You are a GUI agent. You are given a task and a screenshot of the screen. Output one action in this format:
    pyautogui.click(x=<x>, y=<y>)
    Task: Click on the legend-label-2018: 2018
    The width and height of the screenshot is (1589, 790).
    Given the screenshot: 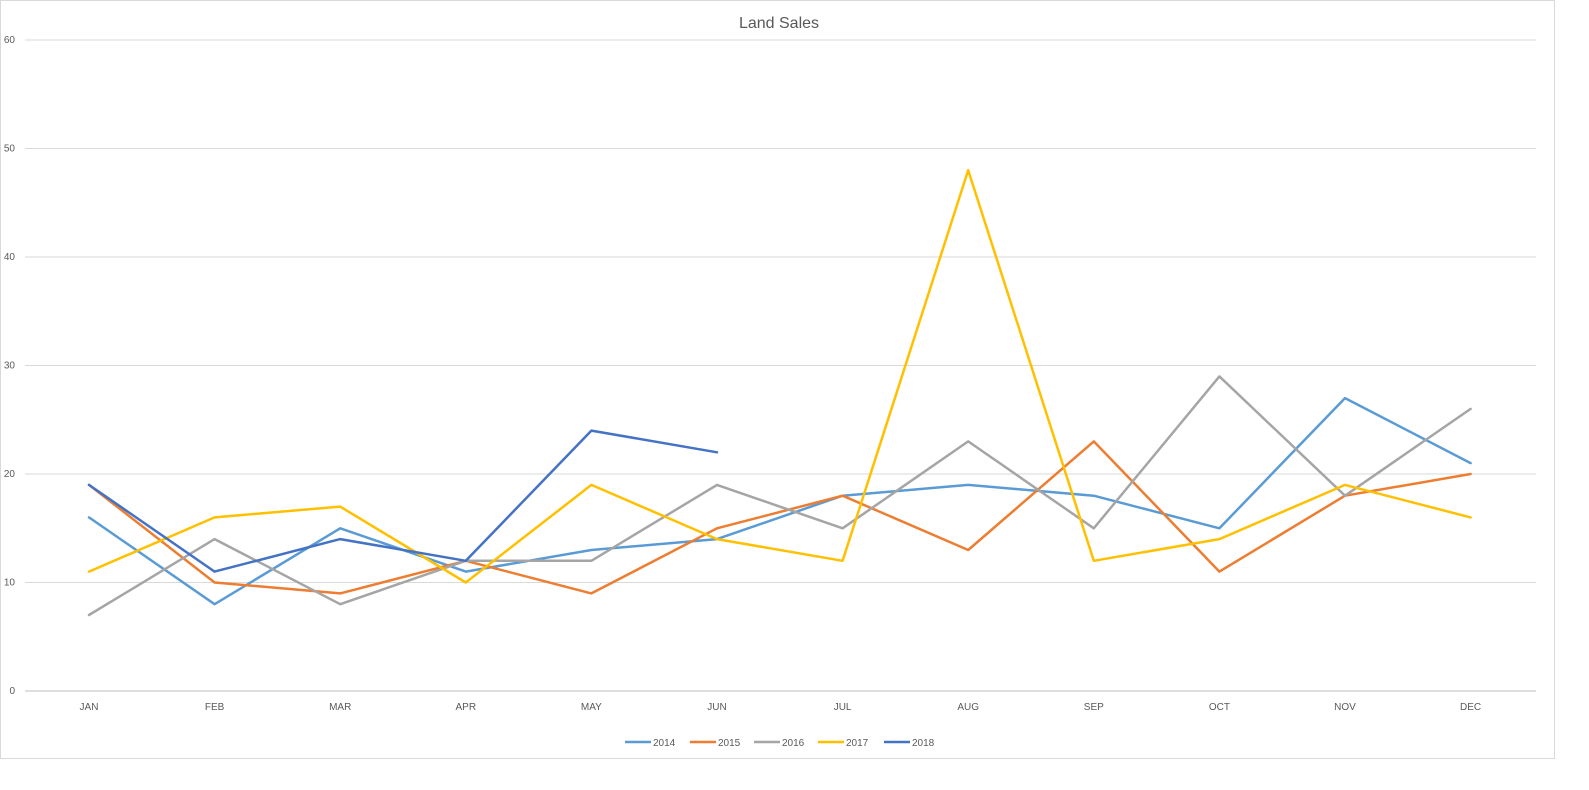 What is the action you would take?
    pyautogui.click(x=923, y=743)
    